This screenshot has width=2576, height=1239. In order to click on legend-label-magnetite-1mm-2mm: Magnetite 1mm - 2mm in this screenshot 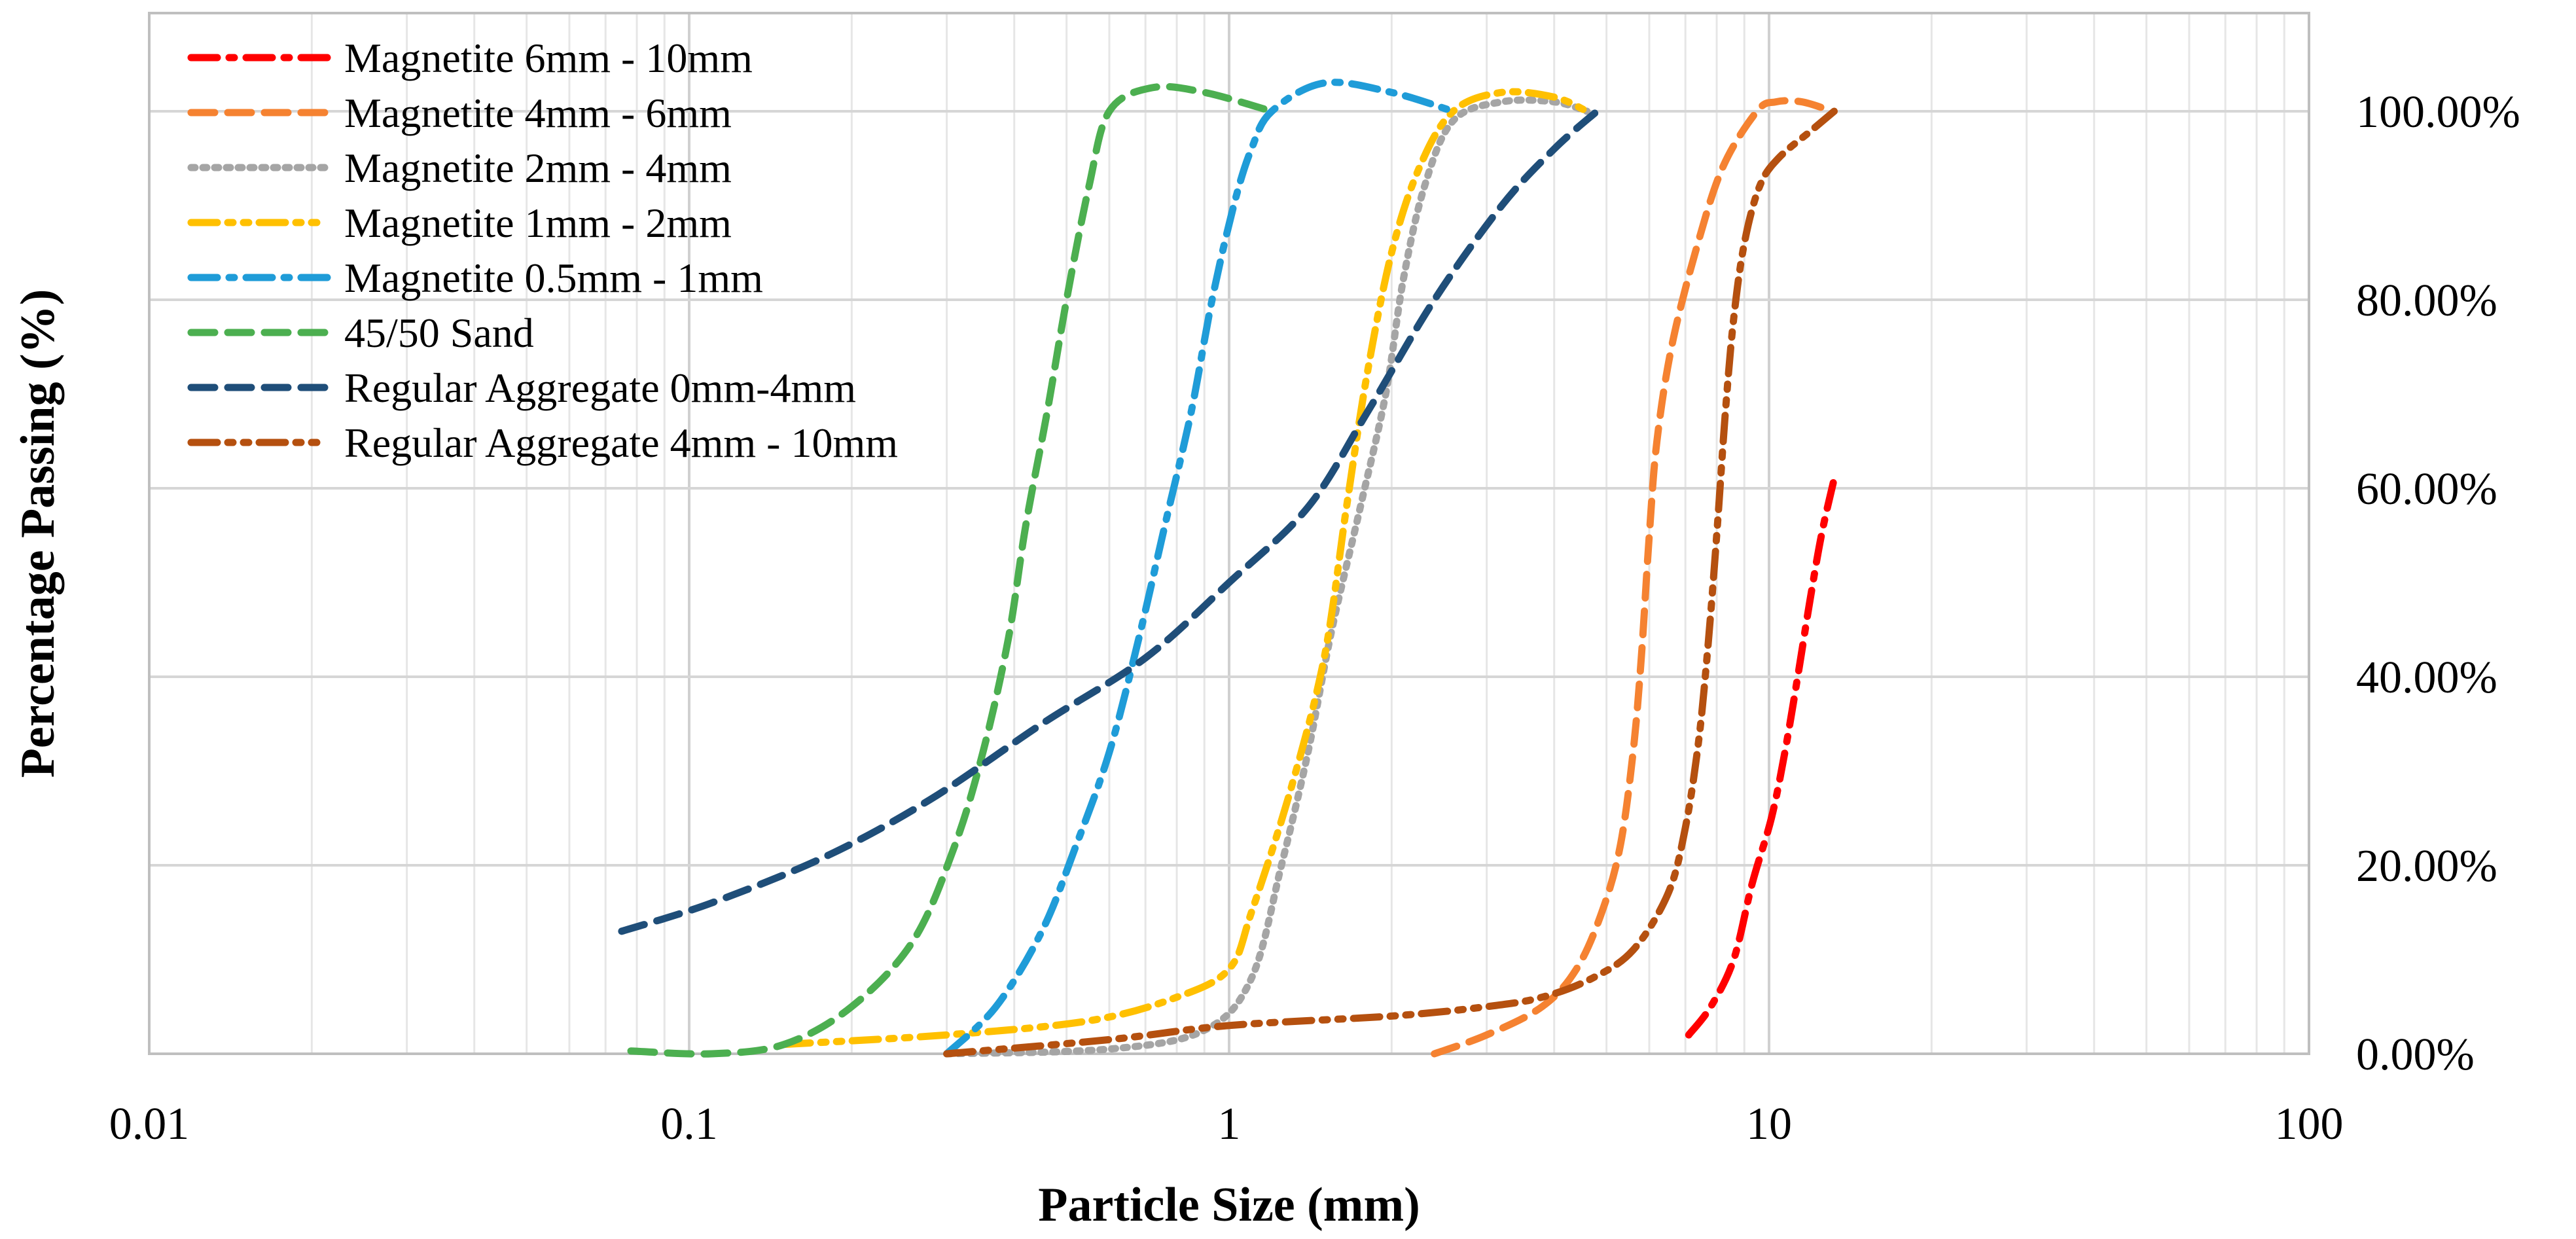, I will do `click(538, 223)`.